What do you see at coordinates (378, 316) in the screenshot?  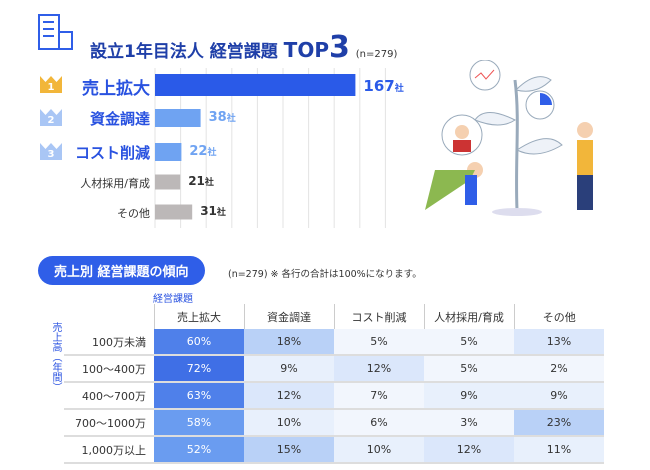 I see `column-header: コスト削減` at bounding box center [378, 316].